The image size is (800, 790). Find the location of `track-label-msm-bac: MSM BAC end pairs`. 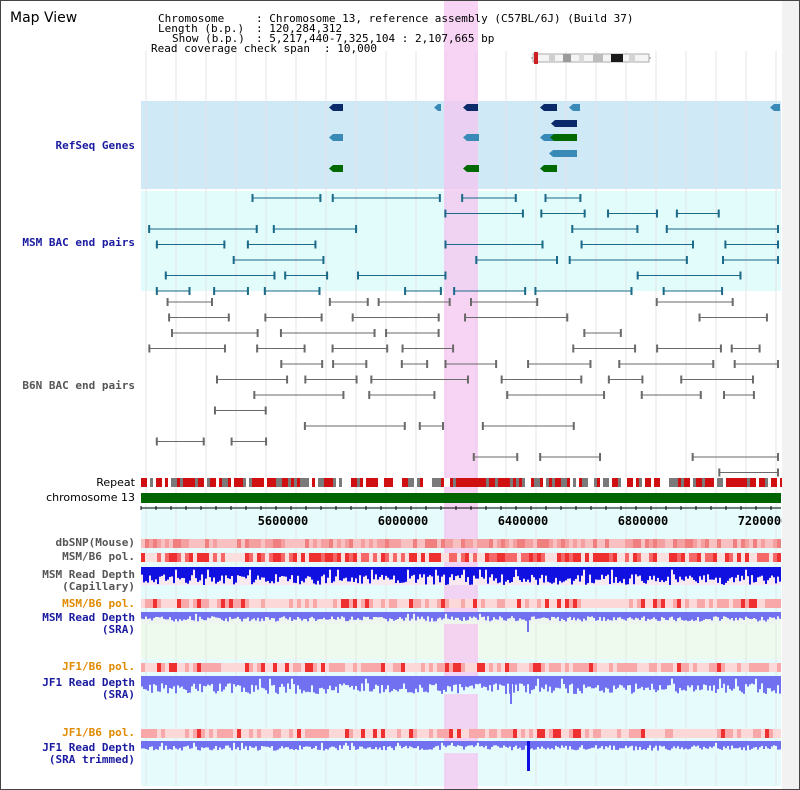

track-label-msm-bac: MSM BAC end pairs is located at coordinates (78, 242).